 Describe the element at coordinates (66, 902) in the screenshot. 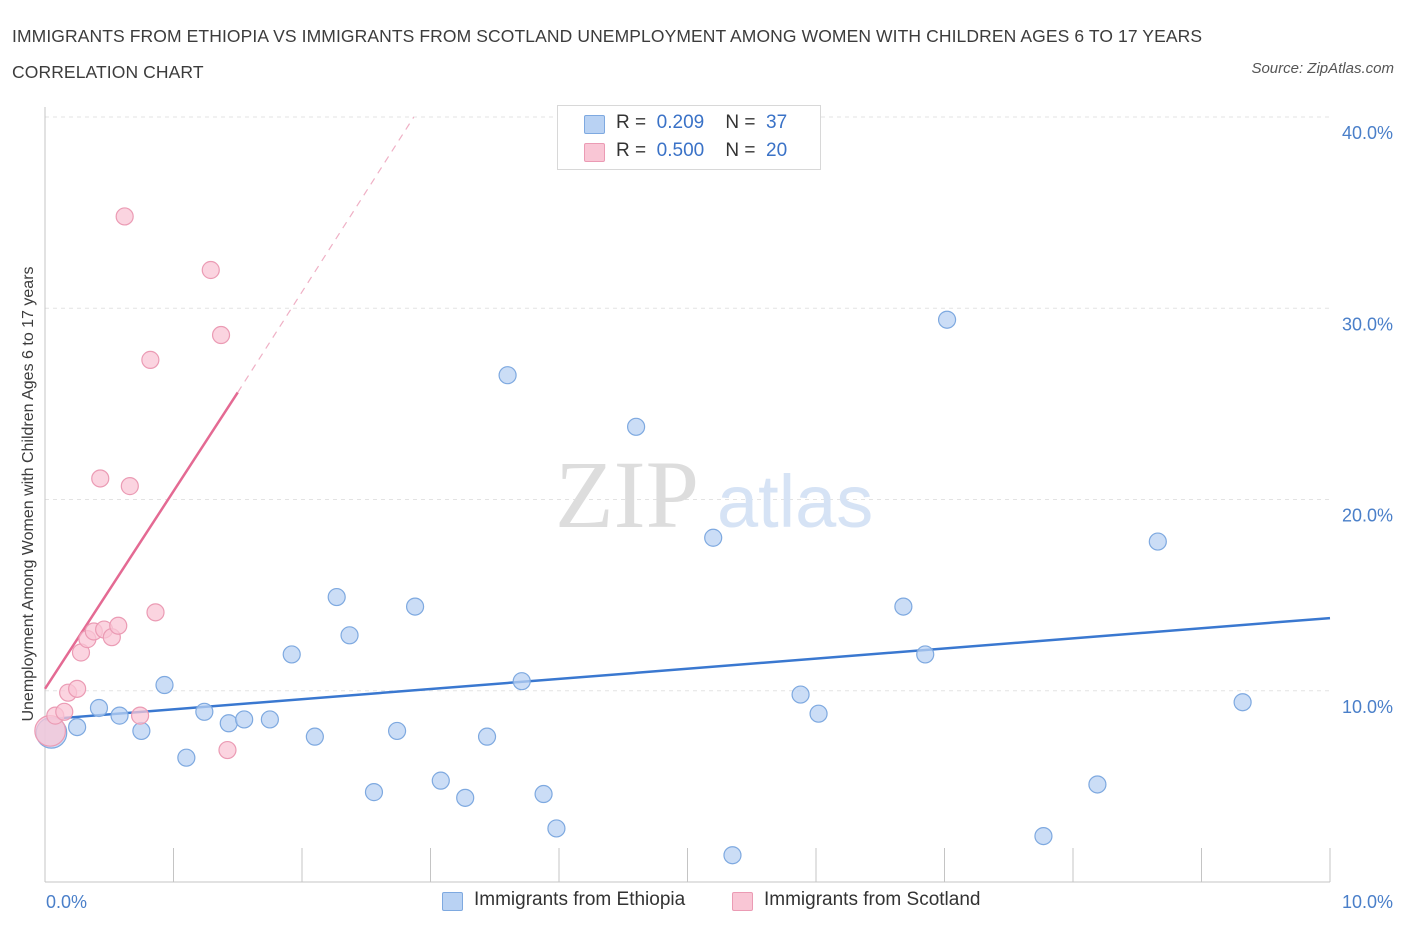

I see `x-tick-label: 0.0%` at that location.